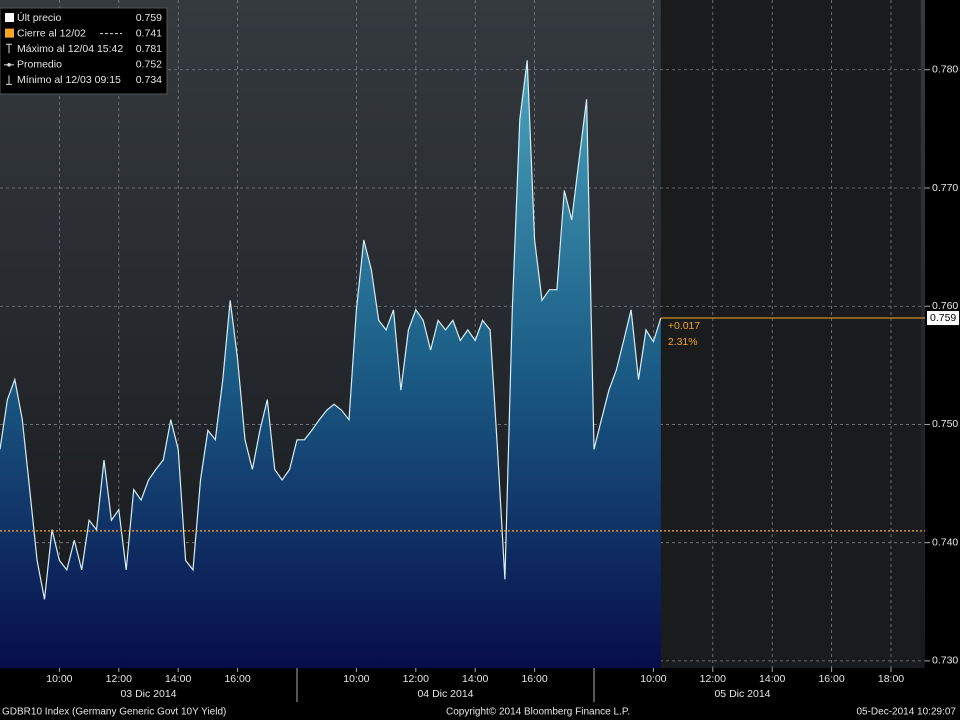 The width and height of the screenshot is (960, 720). I want to click on legend-value: 0.759, so click(149, 18).